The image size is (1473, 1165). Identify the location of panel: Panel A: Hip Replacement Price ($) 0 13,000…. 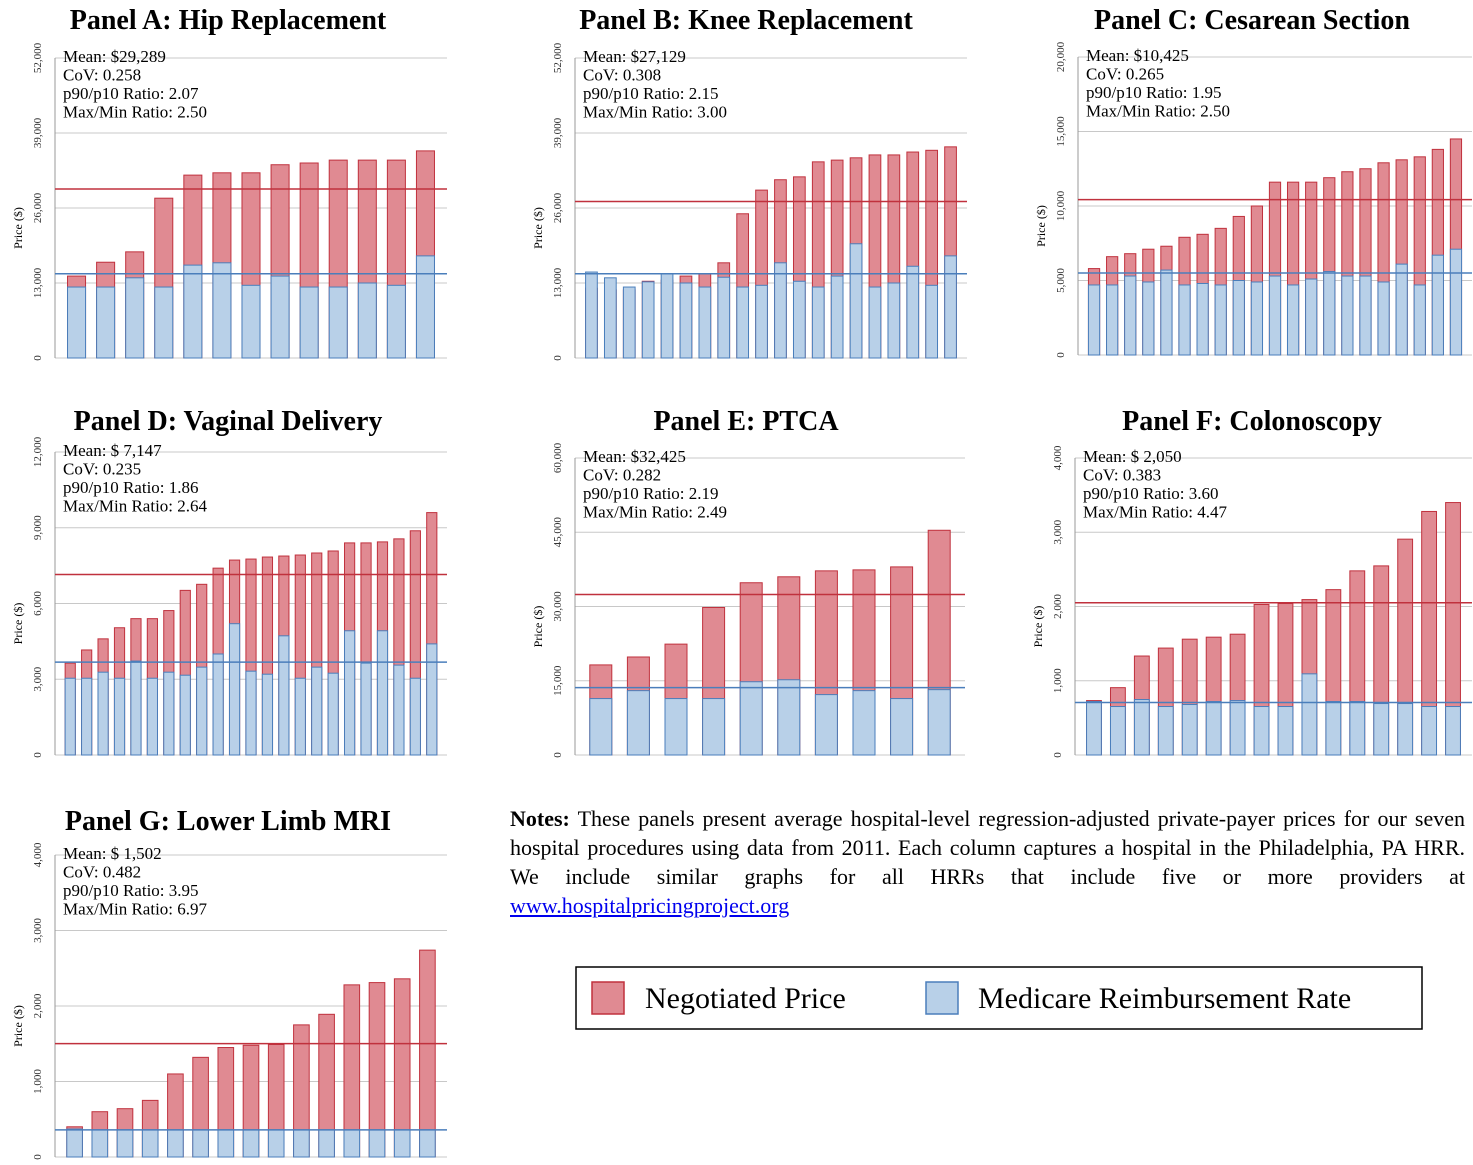
(229, 183).